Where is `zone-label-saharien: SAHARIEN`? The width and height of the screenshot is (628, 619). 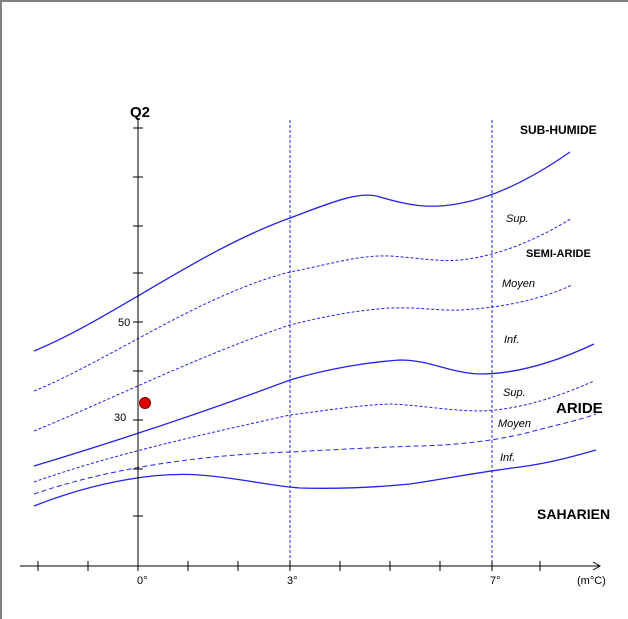 zone-label-saharien: SAHARIEN is located at coordinates (573, 514).